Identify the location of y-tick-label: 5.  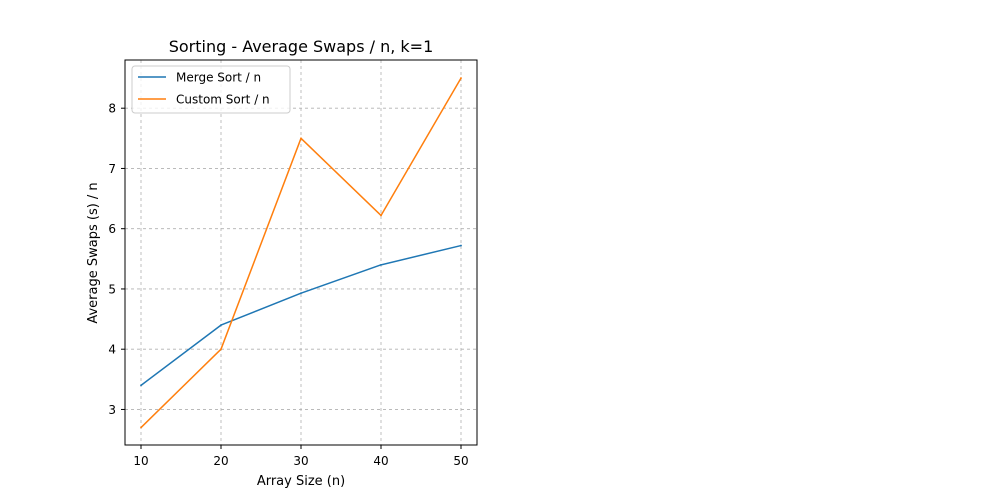
(112, 289).